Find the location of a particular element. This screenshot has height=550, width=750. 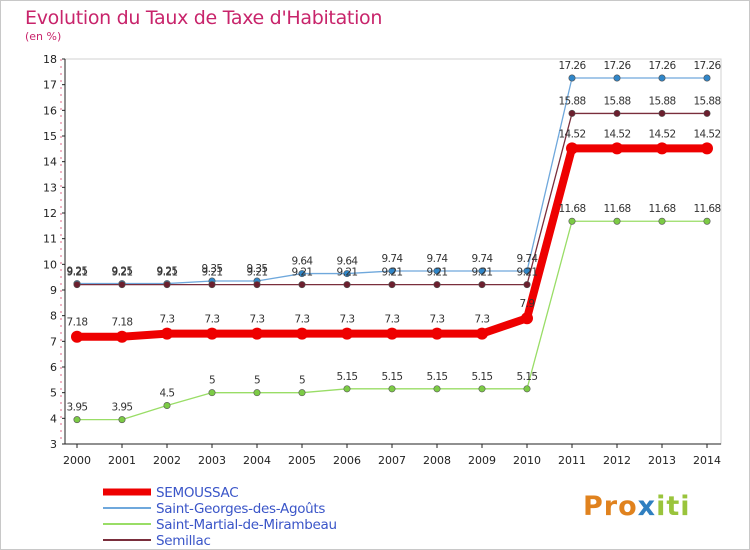

chart-subtitle: (en %) is located at coordinates (43, 36).